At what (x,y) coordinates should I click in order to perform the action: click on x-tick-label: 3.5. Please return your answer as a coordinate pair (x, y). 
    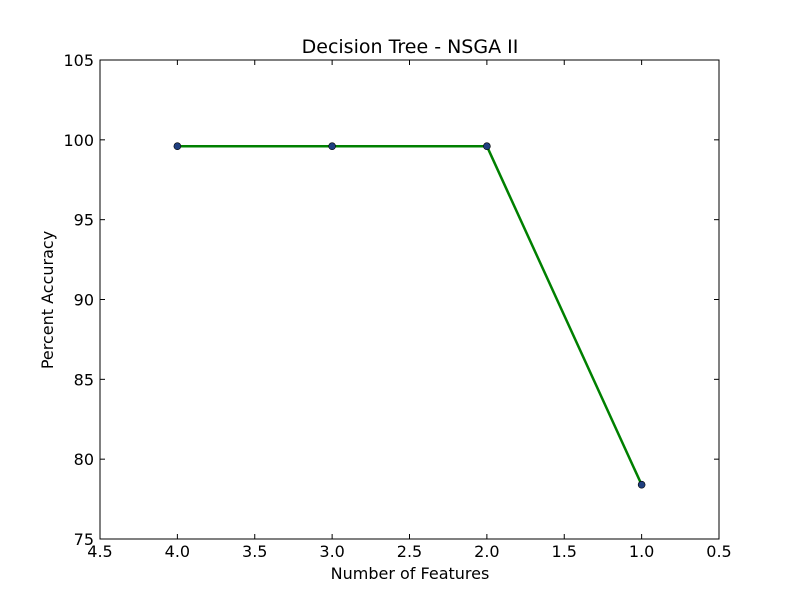
    Looking at the image, I should click on (254, 551).